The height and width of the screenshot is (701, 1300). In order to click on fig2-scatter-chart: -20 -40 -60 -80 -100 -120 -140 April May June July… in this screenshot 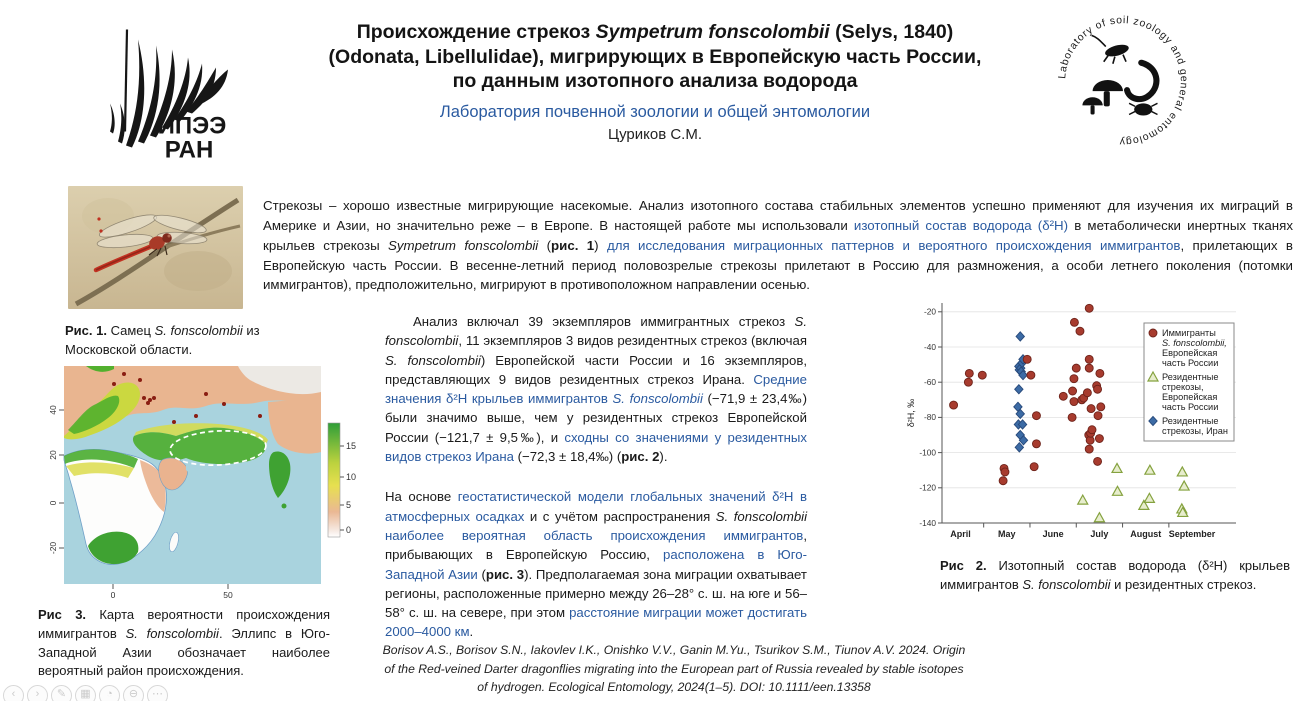, I will do `click(1097, 418)`.